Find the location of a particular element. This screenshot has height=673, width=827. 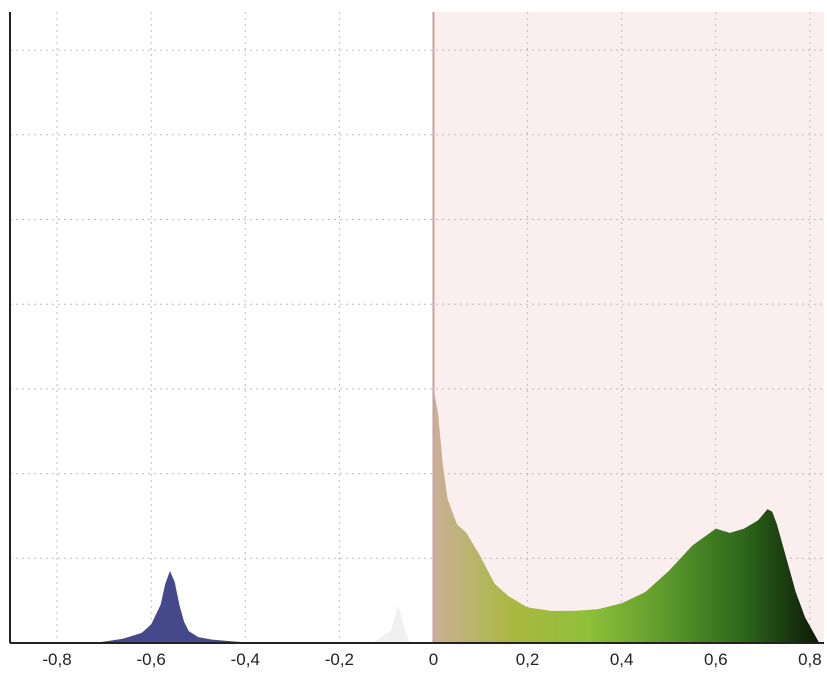

x-tick-labels: -0,8 -0,6 -0,4 -0,2 0 0,2 0,4 0,6 0,8 is located at coordinates (431, 659).